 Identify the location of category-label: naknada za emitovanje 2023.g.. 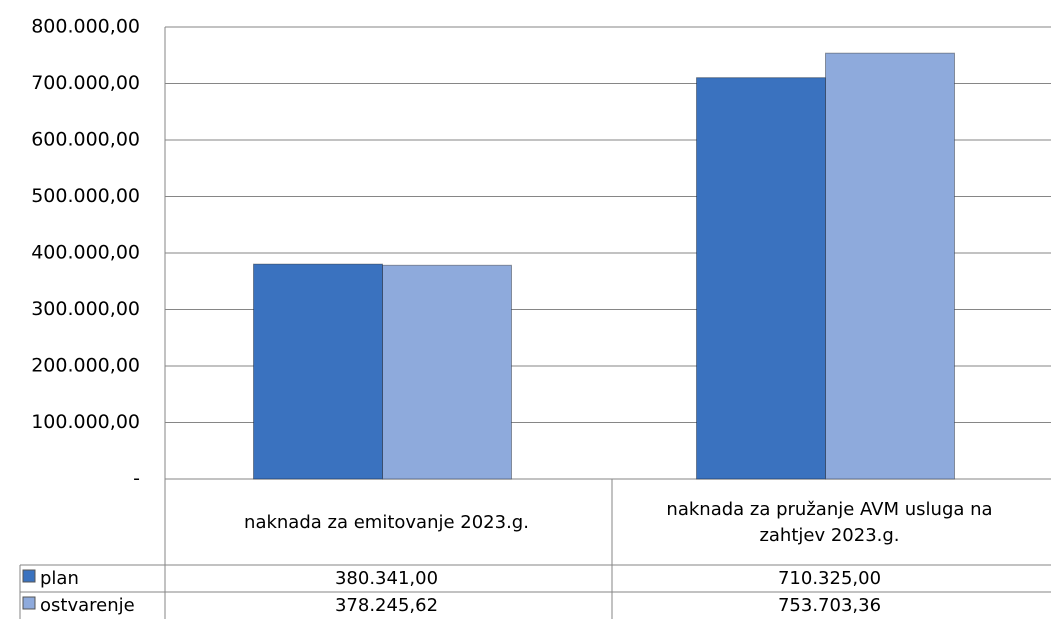
(386, 522).